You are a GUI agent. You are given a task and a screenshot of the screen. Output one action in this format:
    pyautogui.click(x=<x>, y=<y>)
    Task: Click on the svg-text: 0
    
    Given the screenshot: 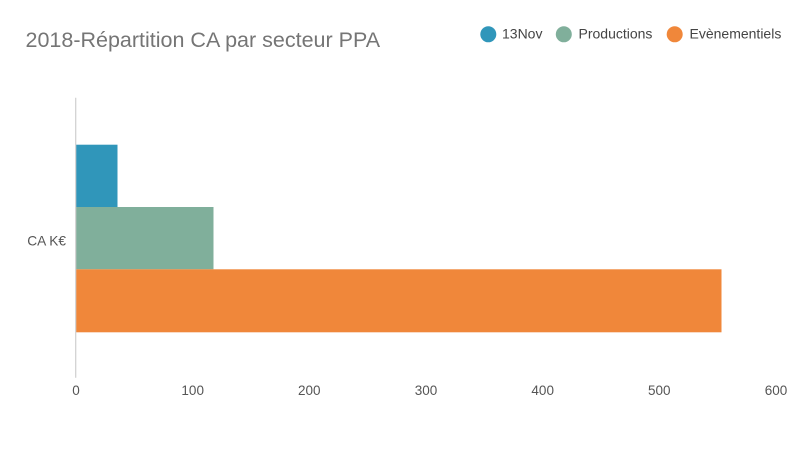 What is the action you would take?
    pyautogui.click(x=76, y=390)
    